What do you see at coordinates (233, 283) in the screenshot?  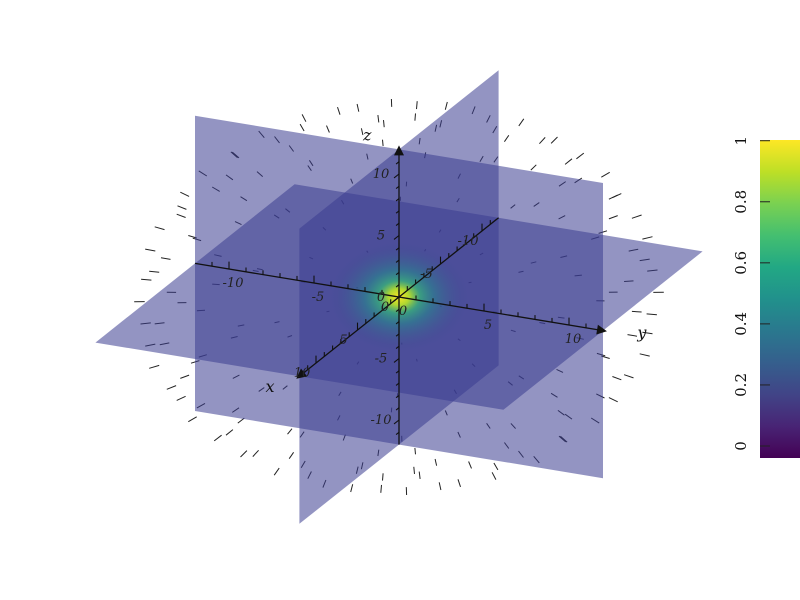 I see `y-tick-label: -10` at bounding box center [233, 283].